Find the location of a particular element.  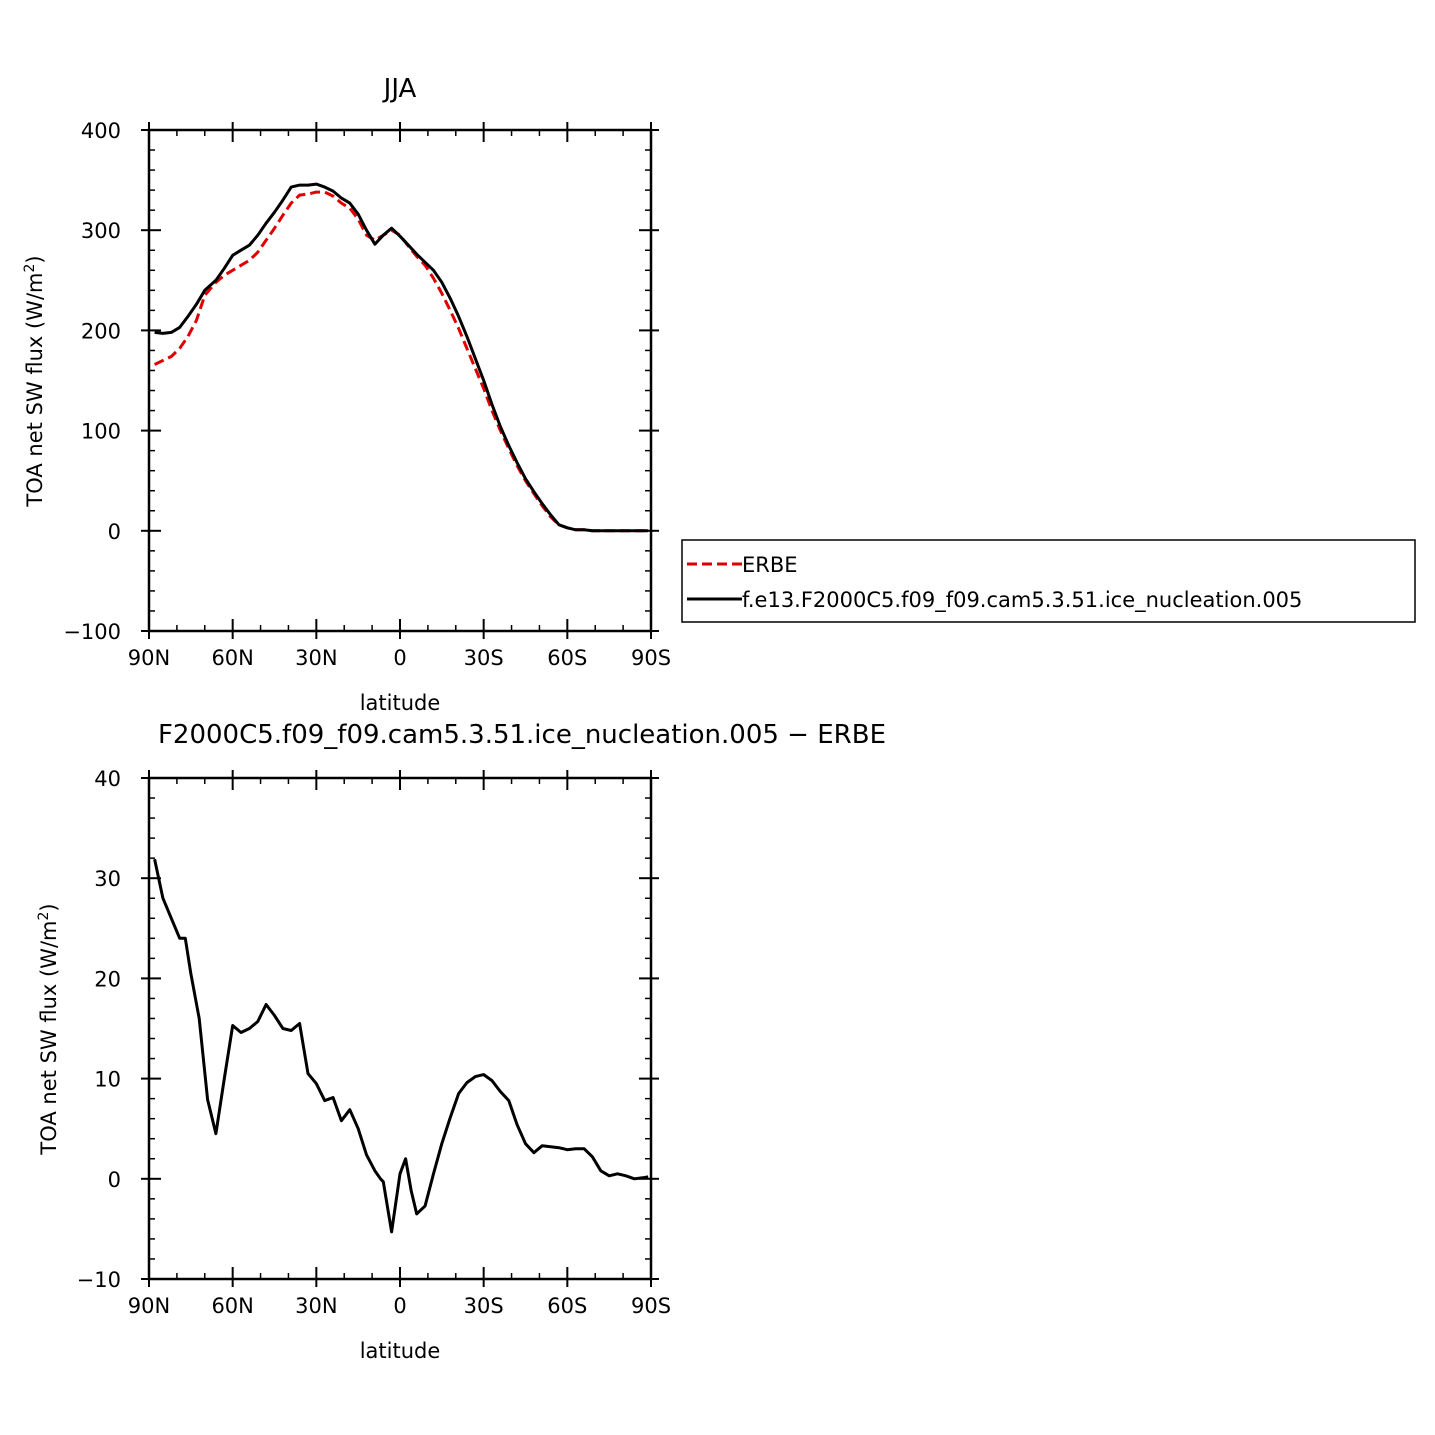

y-tick-label: −10 is located at coordinates (99, 1280).